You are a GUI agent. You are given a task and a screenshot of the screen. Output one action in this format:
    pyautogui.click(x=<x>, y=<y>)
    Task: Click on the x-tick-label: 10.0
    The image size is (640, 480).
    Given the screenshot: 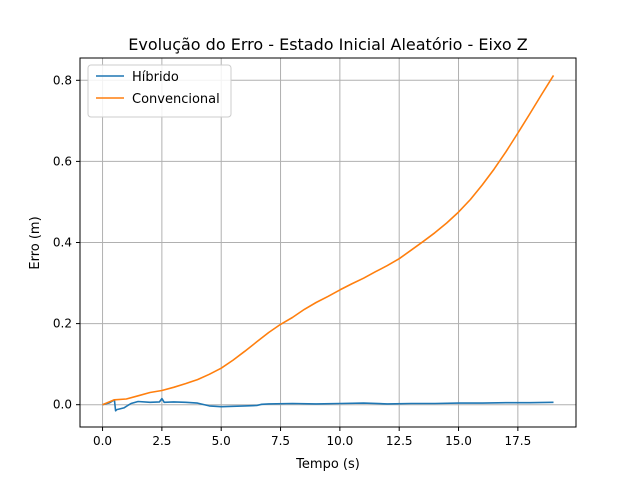 What is the action you would take?
    pyautogui.click(x=340, y=441)
    